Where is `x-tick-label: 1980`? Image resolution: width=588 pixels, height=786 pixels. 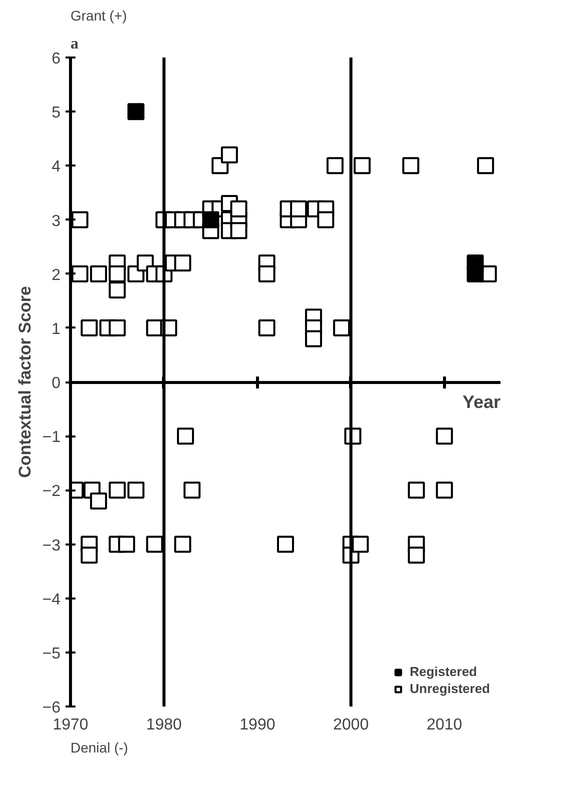 x-tick-label: 1980 is located at coordinates (164, 725).